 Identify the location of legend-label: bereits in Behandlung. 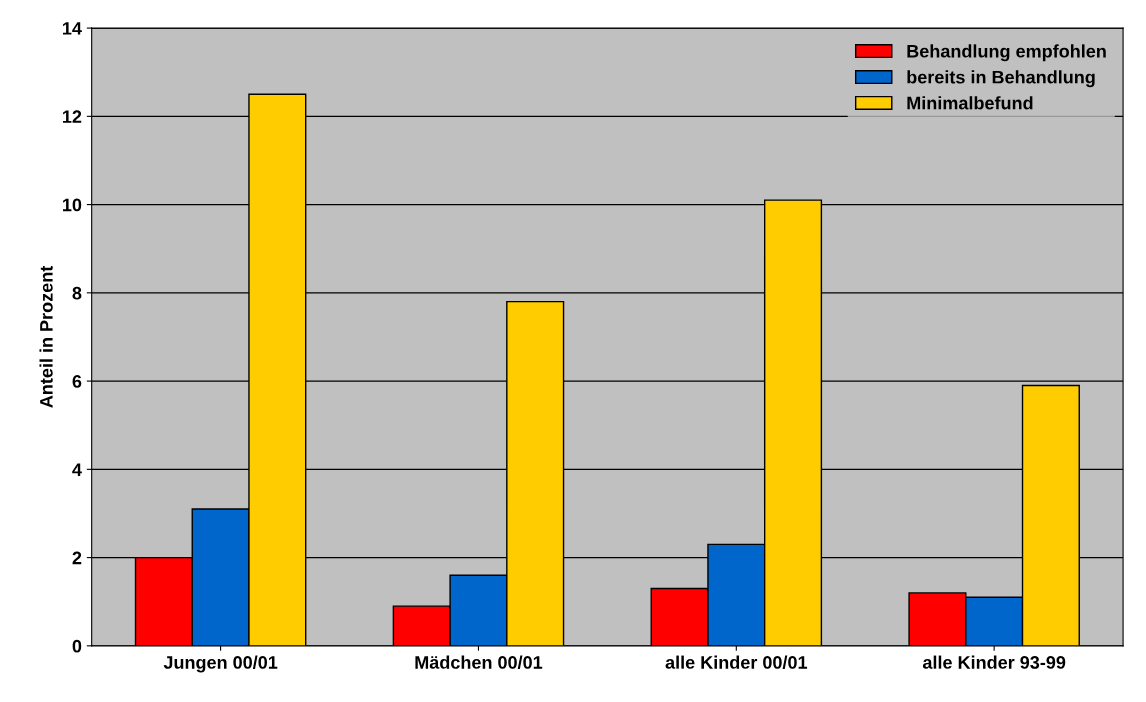
(1001, 79).